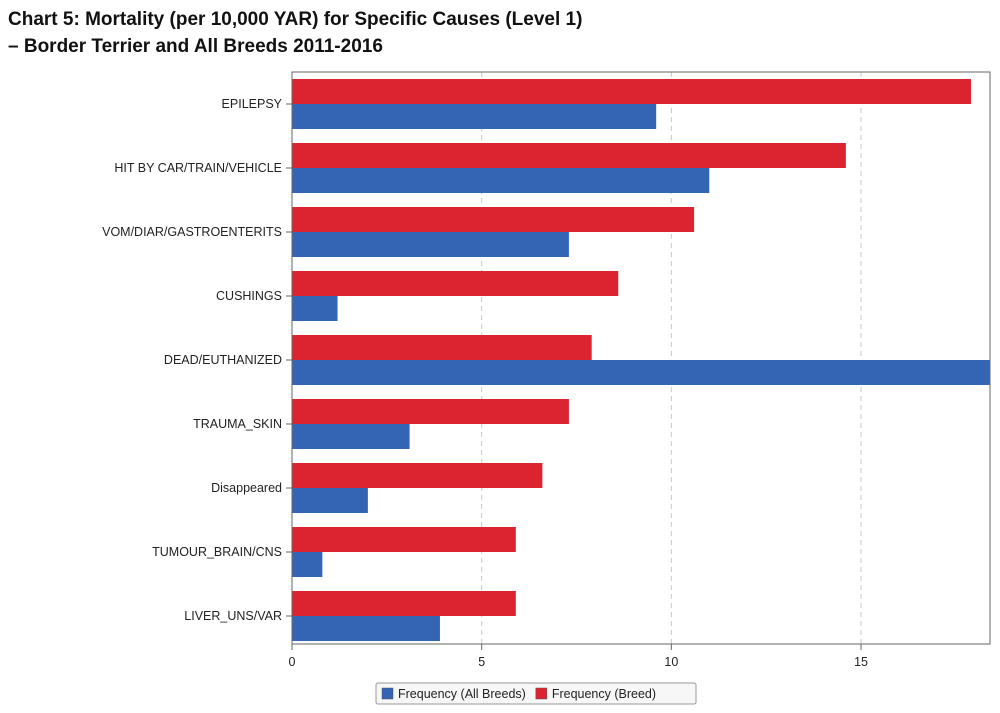  I want to click on x-tick-label-5: 5, so click(481, 662).